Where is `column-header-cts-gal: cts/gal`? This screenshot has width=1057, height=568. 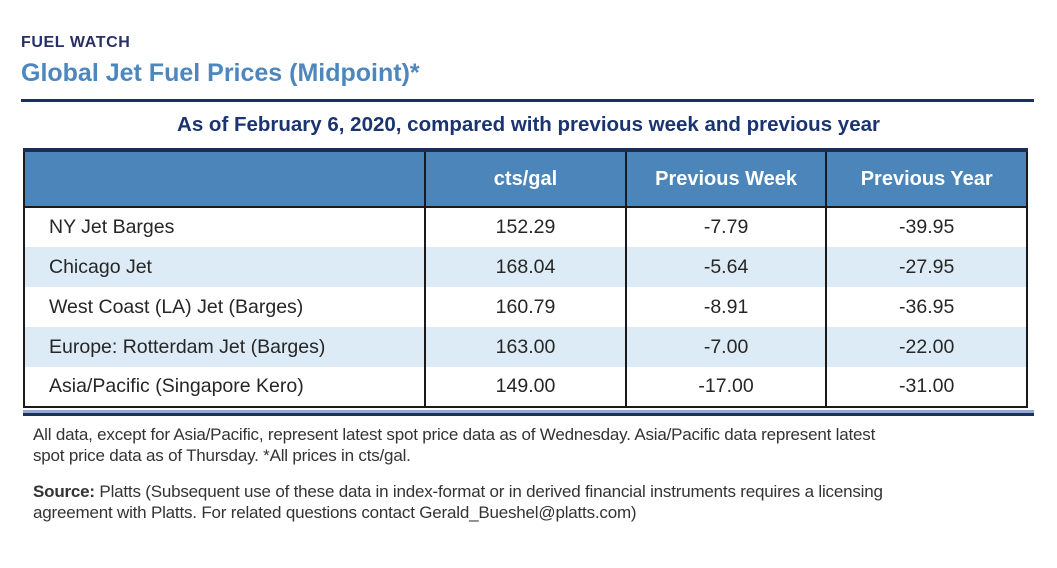 column-header-cts-gal: cts/gal is located at coordinates (525, 179).